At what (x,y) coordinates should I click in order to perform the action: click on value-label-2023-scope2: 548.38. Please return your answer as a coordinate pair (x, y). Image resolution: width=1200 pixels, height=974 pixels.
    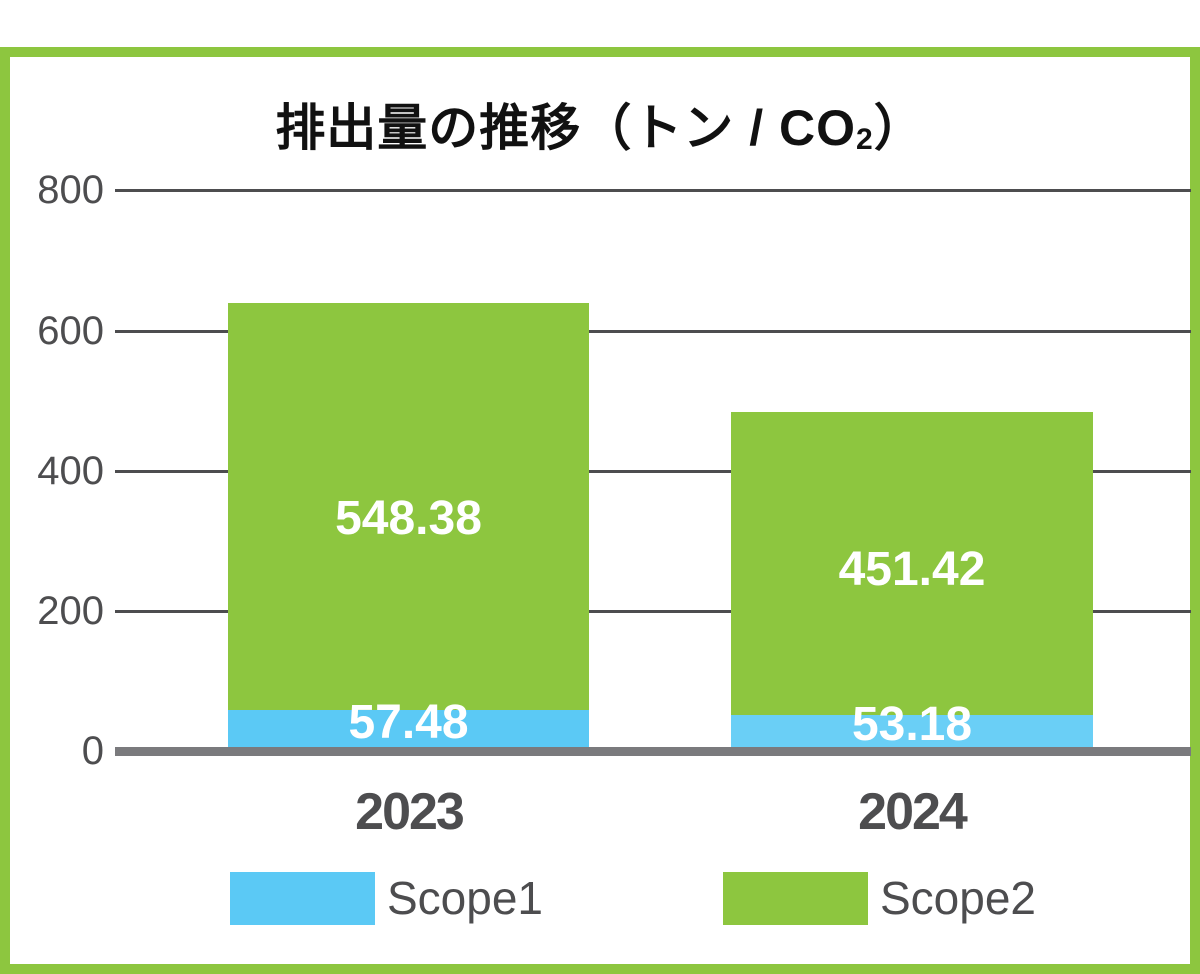
    Looking at the image, I should click on (408, 518).